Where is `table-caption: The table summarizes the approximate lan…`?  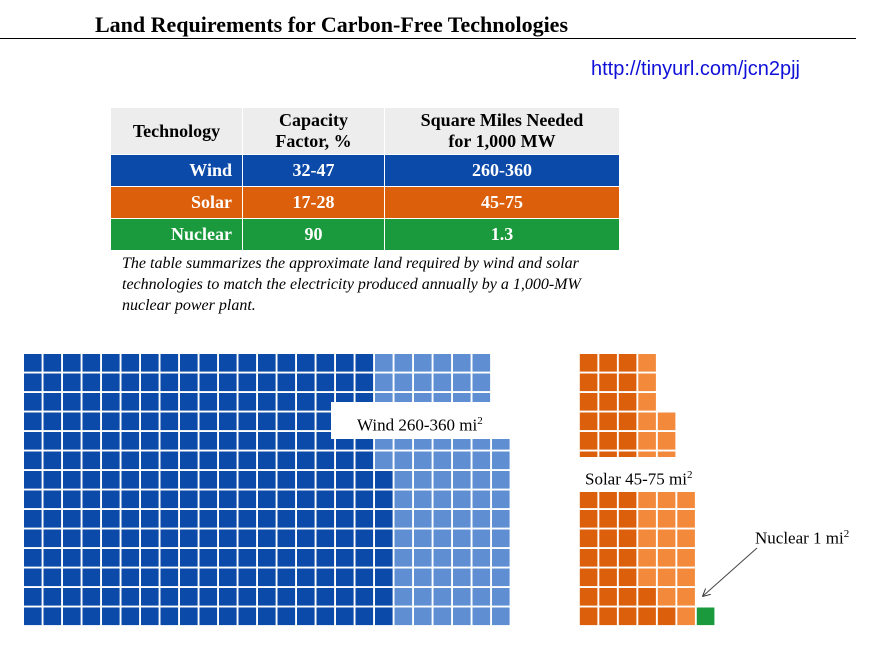
table-caption: The table summarizes the approximate lan… is located at coordinates (351, 284).